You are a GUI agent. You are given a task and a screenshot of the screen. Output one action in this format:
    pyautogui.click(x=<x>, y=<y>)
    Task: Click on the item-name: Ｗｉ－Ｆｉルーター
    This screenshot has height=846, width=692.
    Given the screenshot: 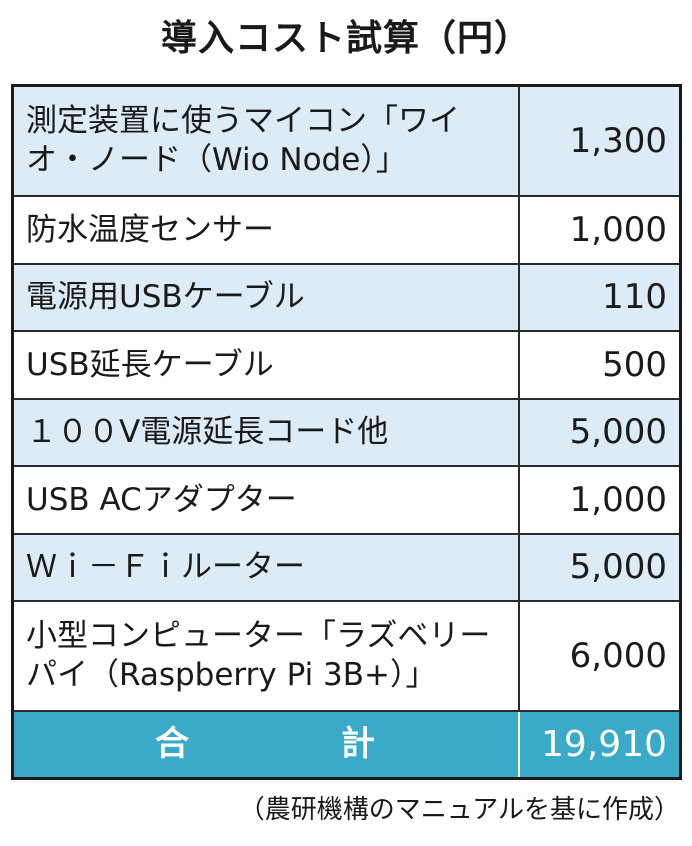 What is the action you would take?
    pyautogui.click(x=165, y=567)
    